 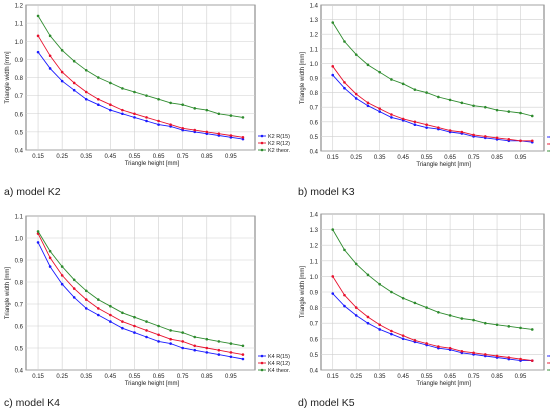 What do you see at coordinates (279, 364) in the screenshot?
I see `legend-label: K4 R(12)` at bounding box center [279, 364].